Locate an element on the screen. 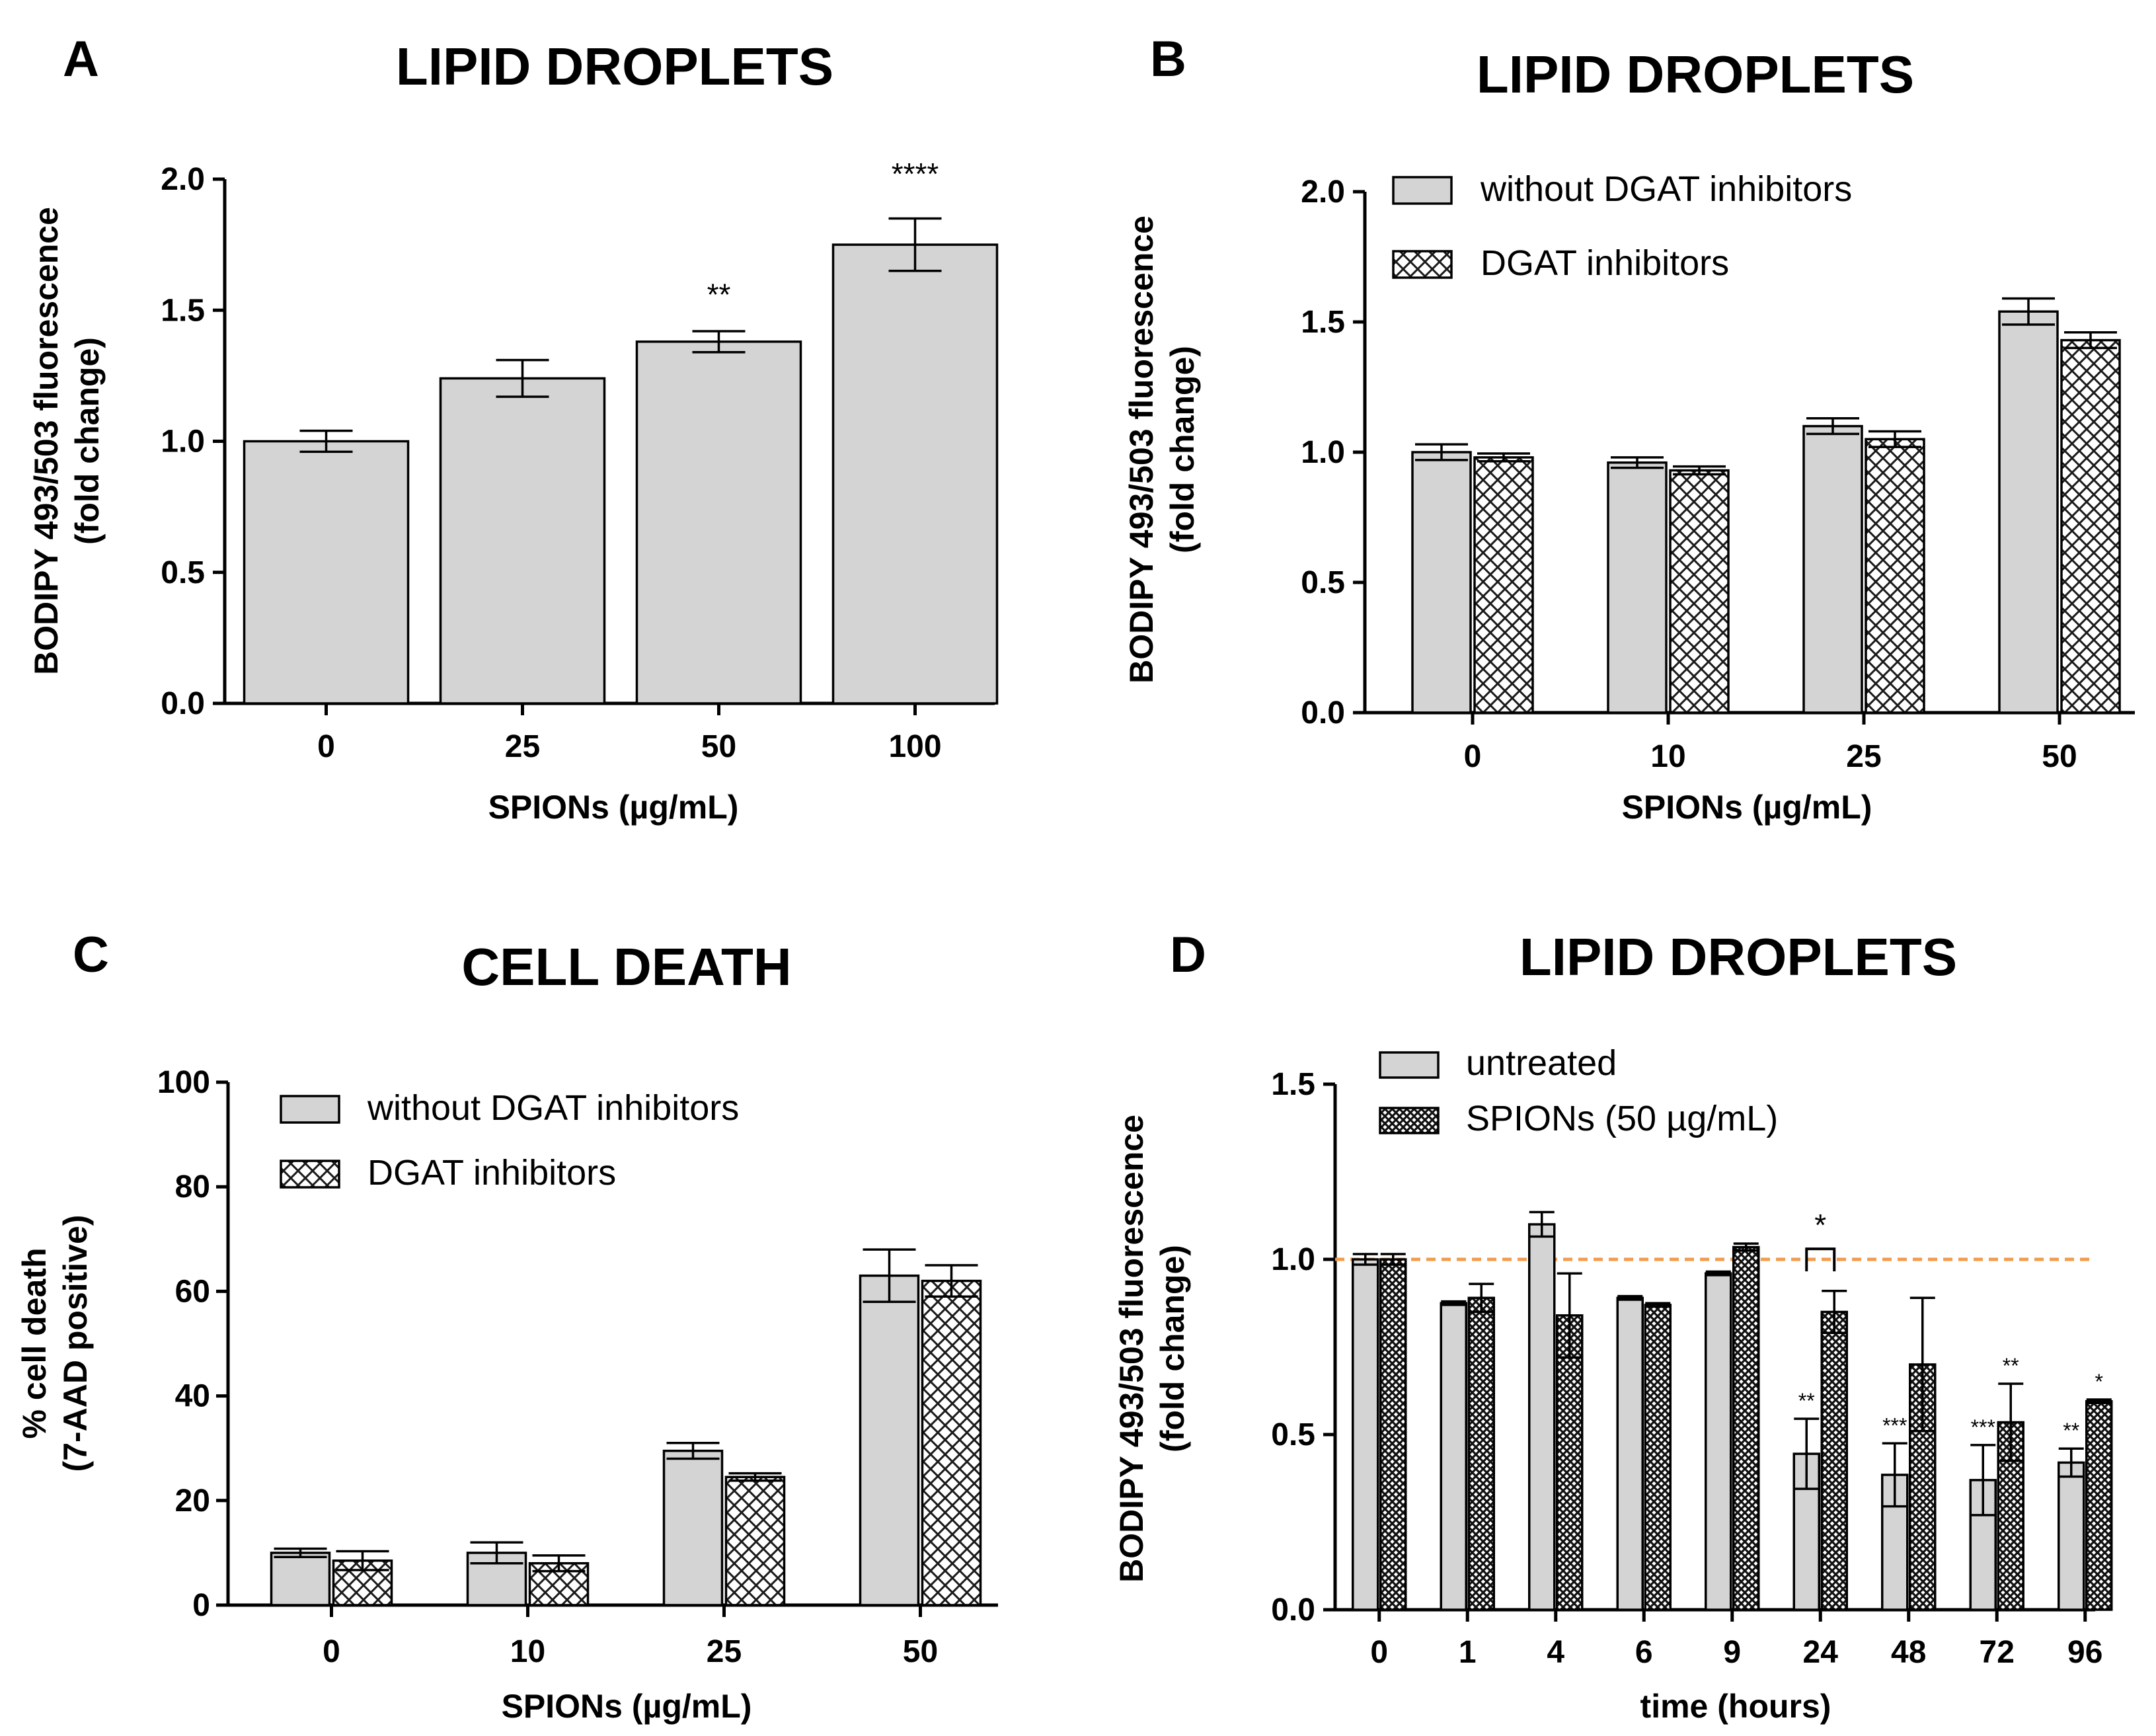 The width and height of the screenshot is (2156, 1736). panel-letter-c: C is located at coordinates (91, 955).